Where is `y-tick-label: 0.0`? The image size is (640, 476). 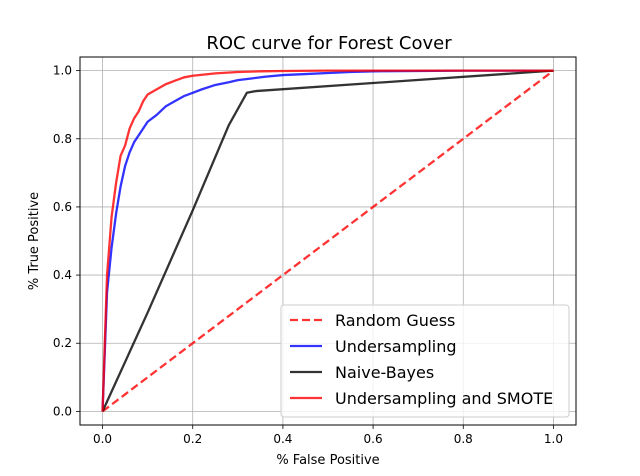 y-tick-label: 0.0 is located at coordinates (62, 411).